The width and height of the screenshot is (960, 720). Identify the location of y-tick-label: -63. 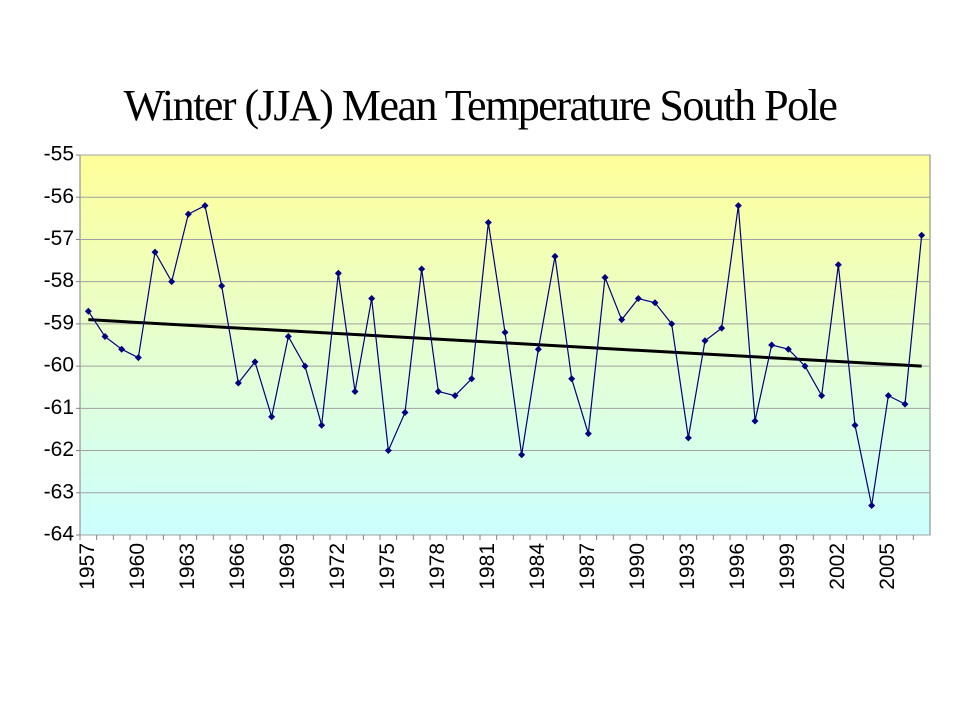
(59, 491).